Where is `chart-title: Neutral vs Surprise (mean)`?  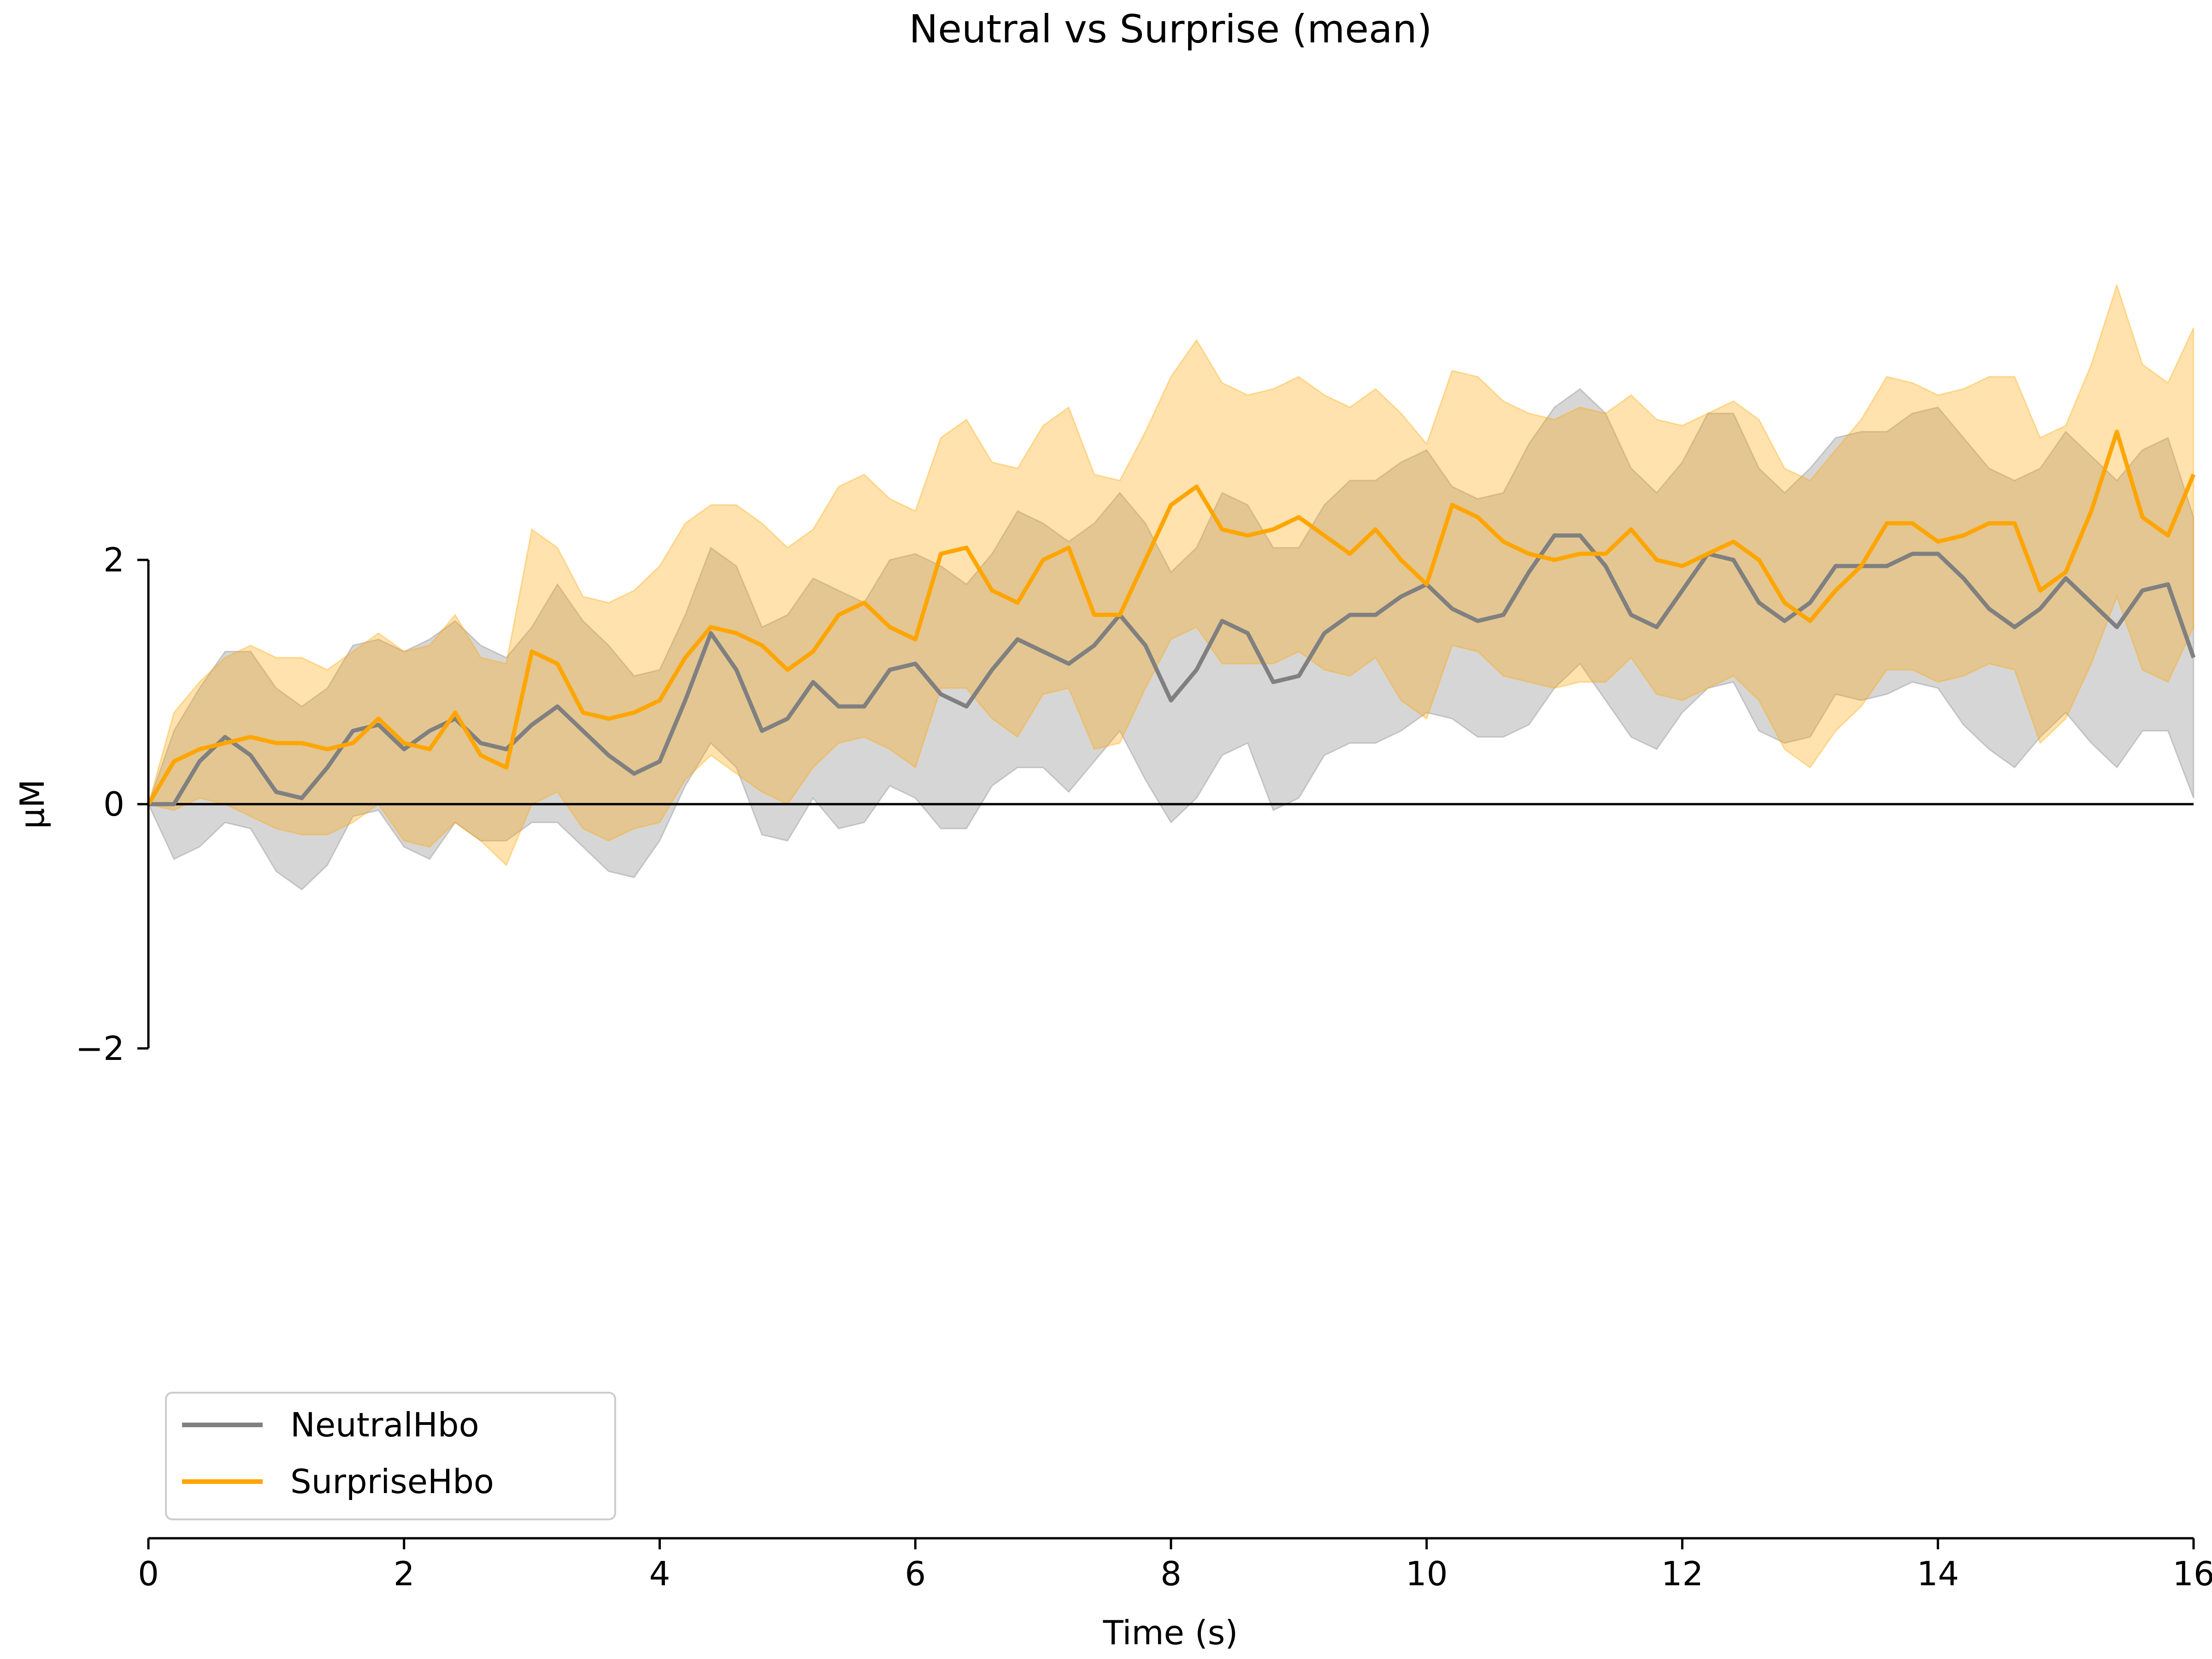 chart-title: Neutral vs Surprise (mean) is located at coordinates (1170, 29).